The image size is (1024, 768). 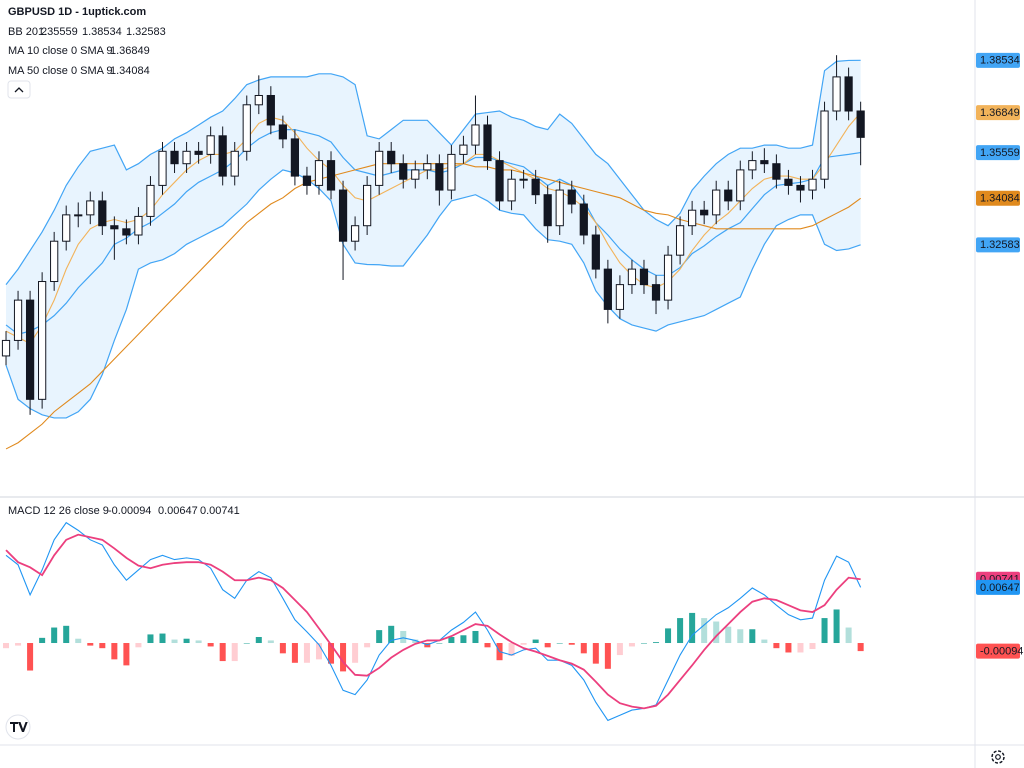 I want to click on logo-badge, so click(x=18, y=727).